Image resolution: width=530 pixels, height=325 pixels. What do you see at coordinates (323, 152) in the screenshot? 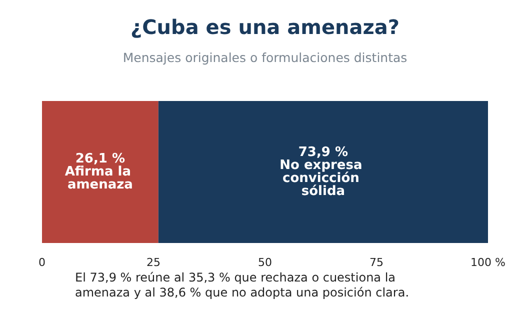
I see `data-label: 73,9 %` at bounding box center [323, 152].